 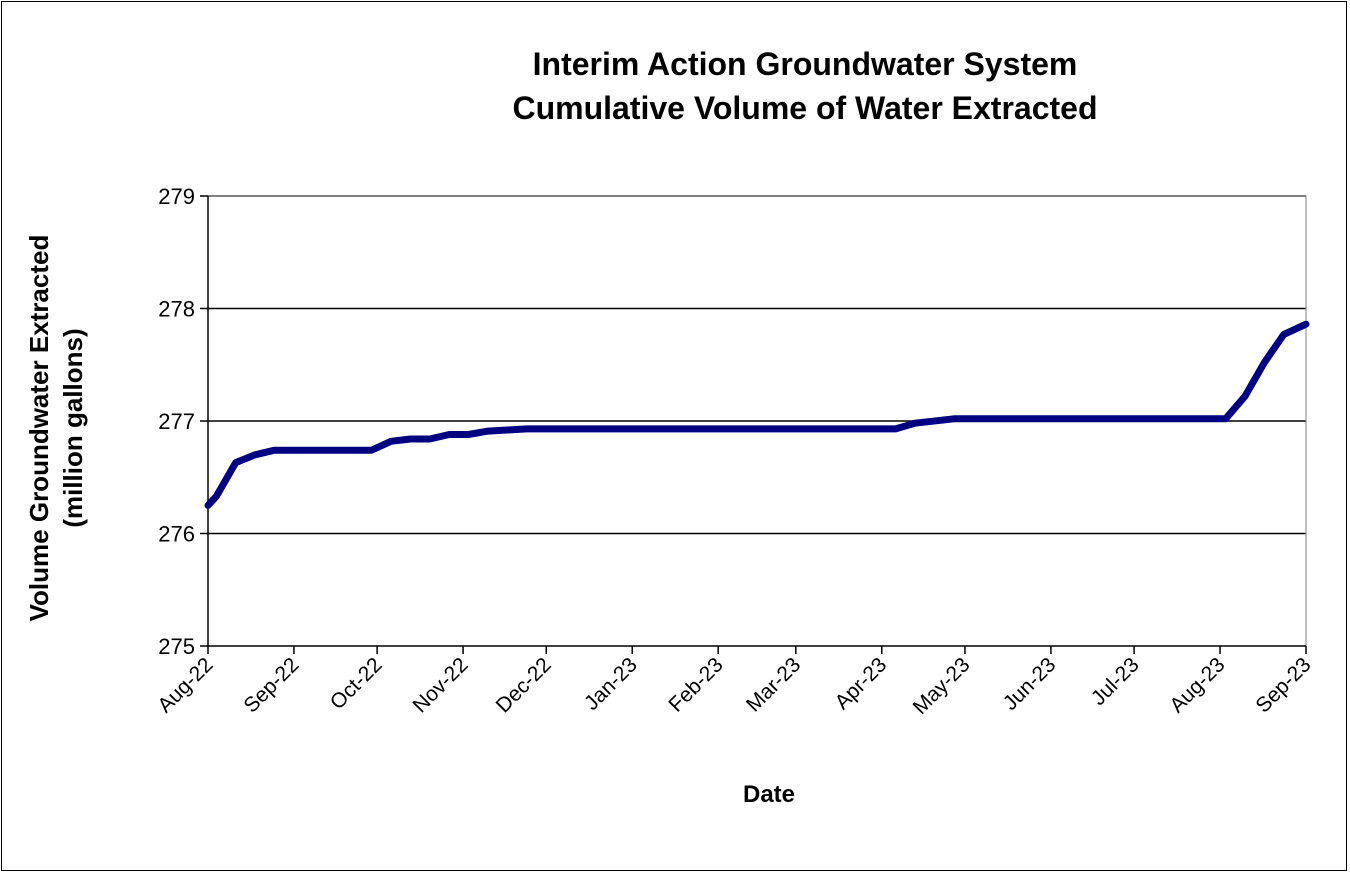 I want to click on y-tick-label: 277, so click(x=176, y=421).